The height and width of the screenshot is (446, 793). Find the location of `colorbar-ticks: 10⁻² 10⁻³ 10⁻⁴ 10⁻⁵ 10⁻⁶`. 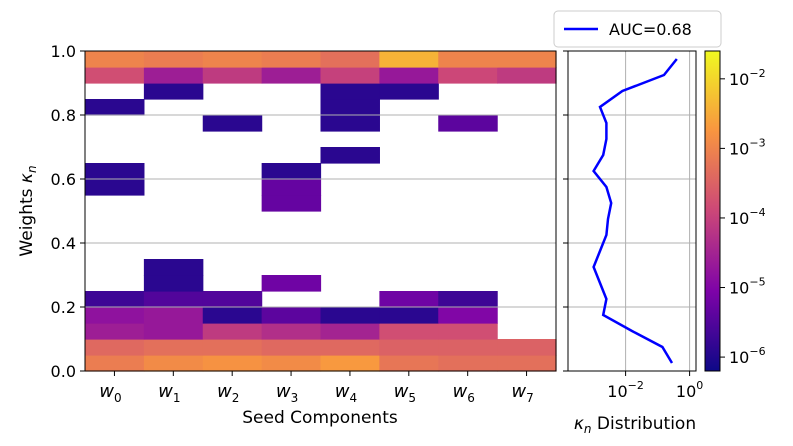

colorbar-ticks: 10⁻² 10⁻³ 10⁻⁴ 10⁻⁵ 10⁻⁶ is located at coordinates (743, 217).